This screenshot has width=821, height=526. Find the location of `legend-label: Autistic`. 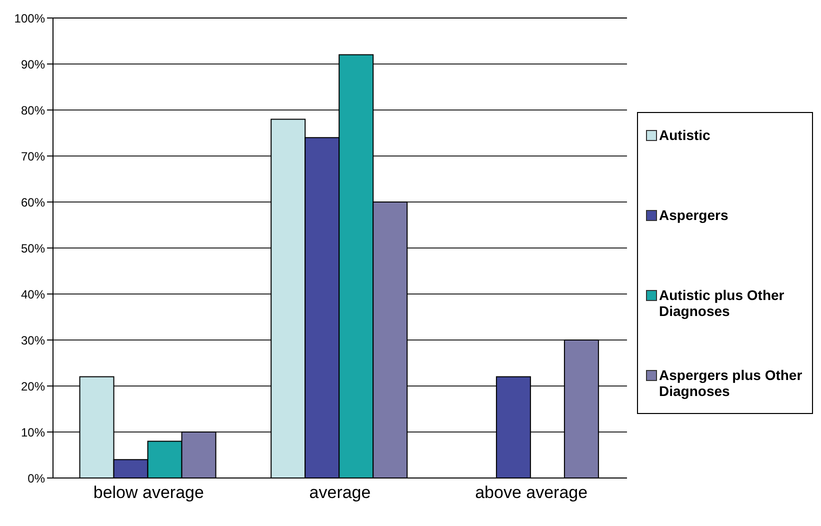

legend-label: Autistic is located at coordinates (684, 135).